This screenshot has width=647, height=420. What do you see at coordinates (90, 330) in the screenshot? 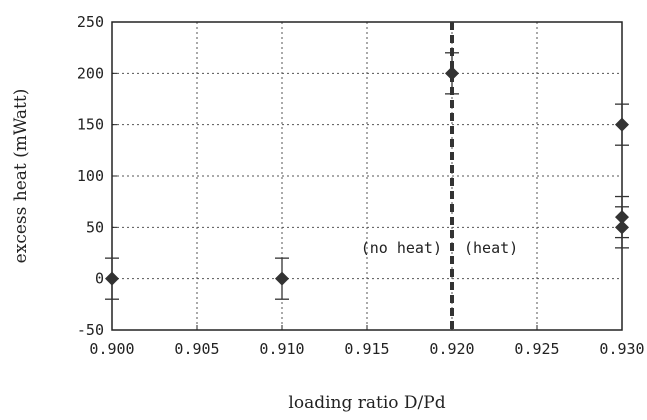
I see `y-tick-label: -50` at bounding box center [90, 330].